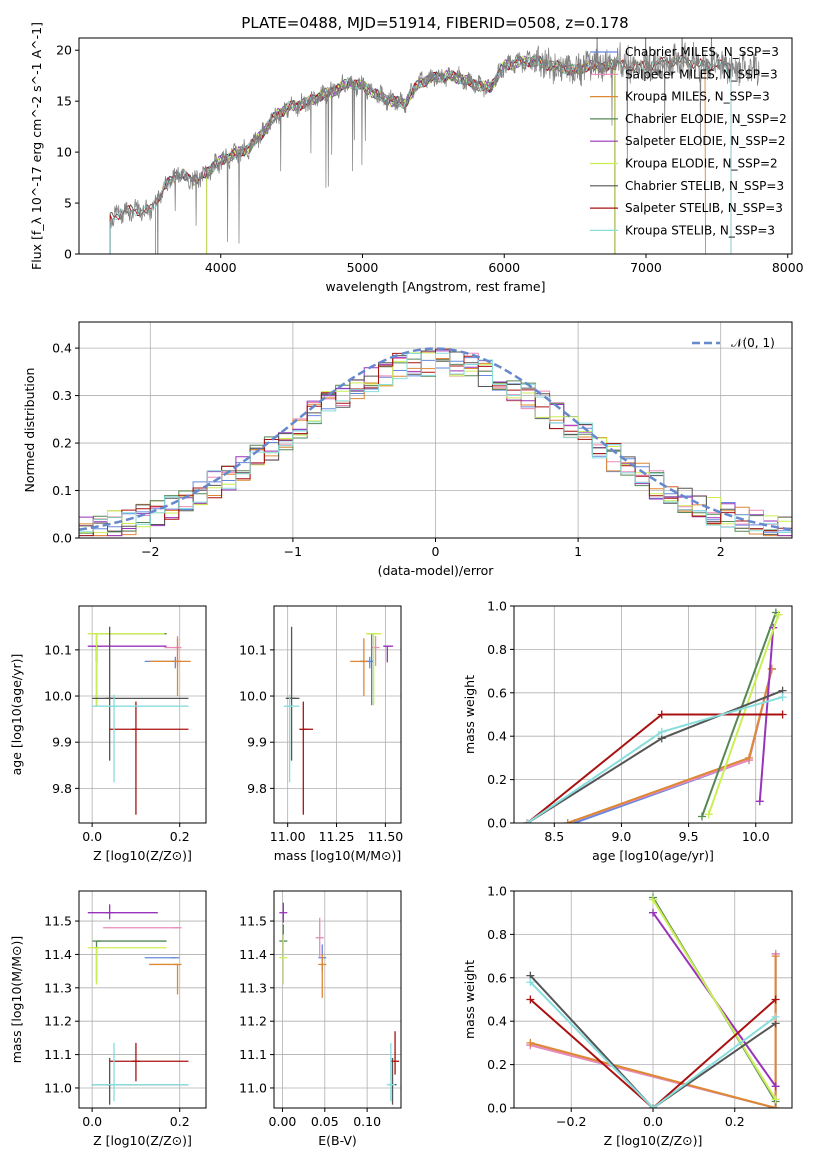 The width and height of the screenshot is (819, 1170). I want to click on y-tick-label: 11.4, so click(253, 954).